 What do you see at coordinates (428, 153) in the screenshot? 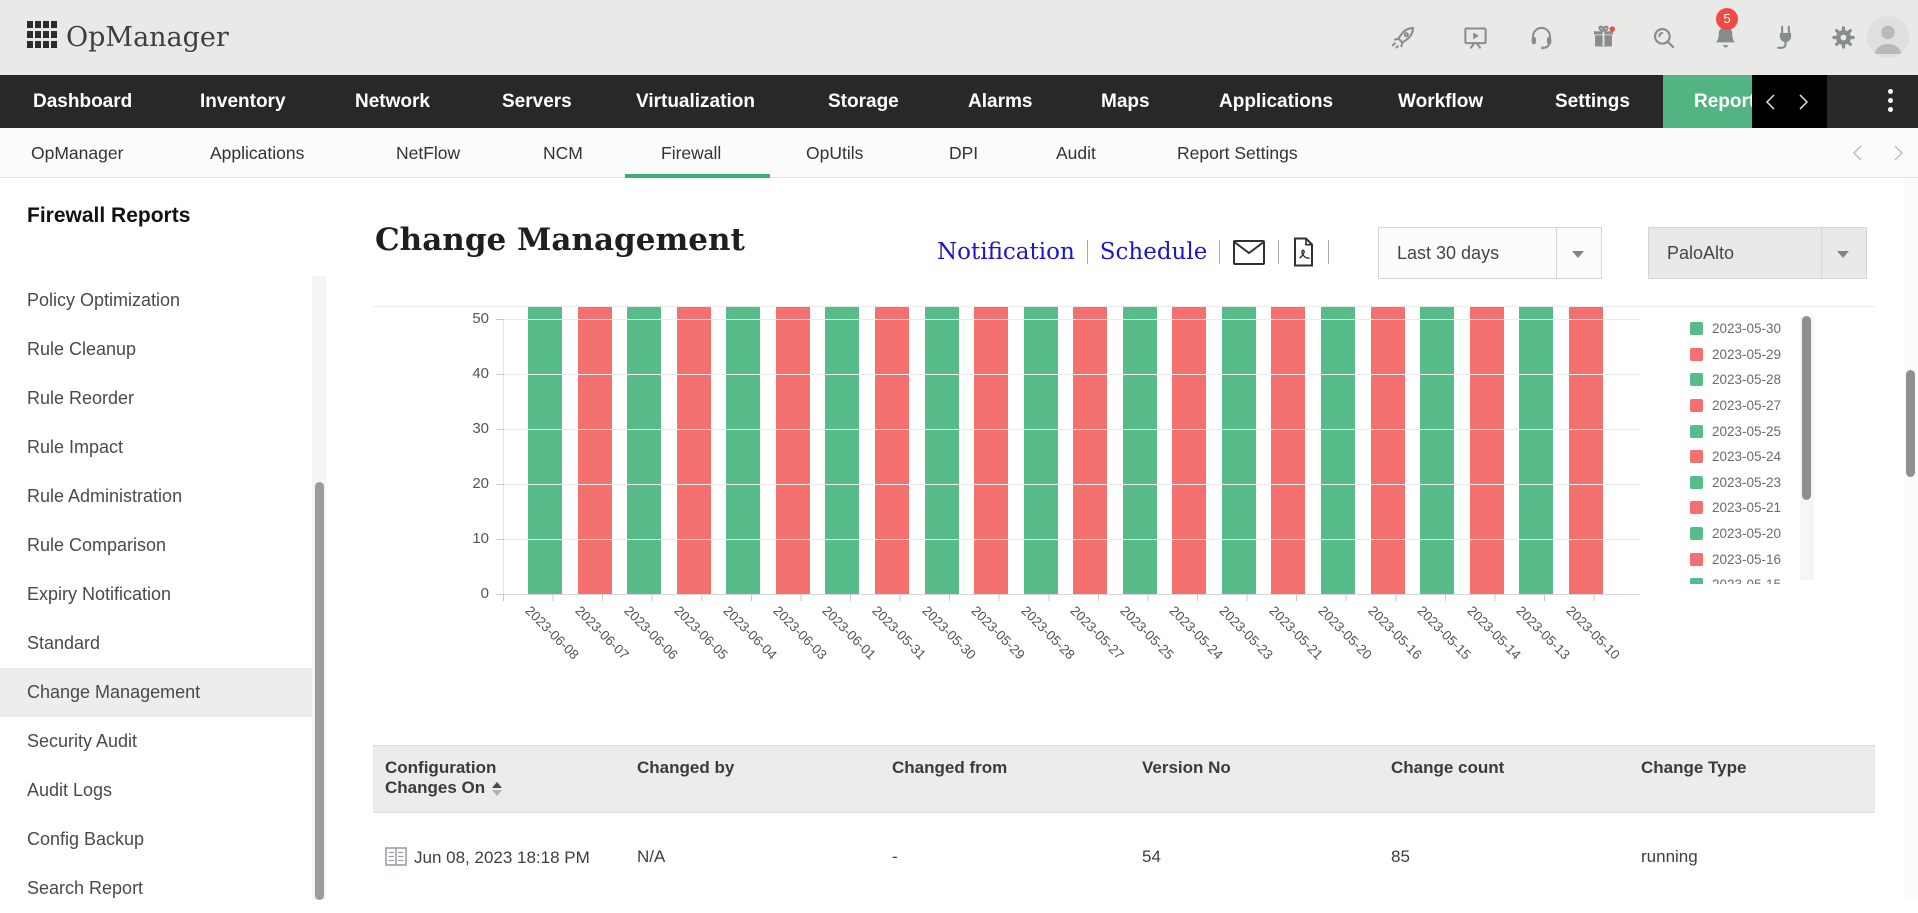
I see `subnav-item-netflow: NetFlow` at bounding box center [428, 153].